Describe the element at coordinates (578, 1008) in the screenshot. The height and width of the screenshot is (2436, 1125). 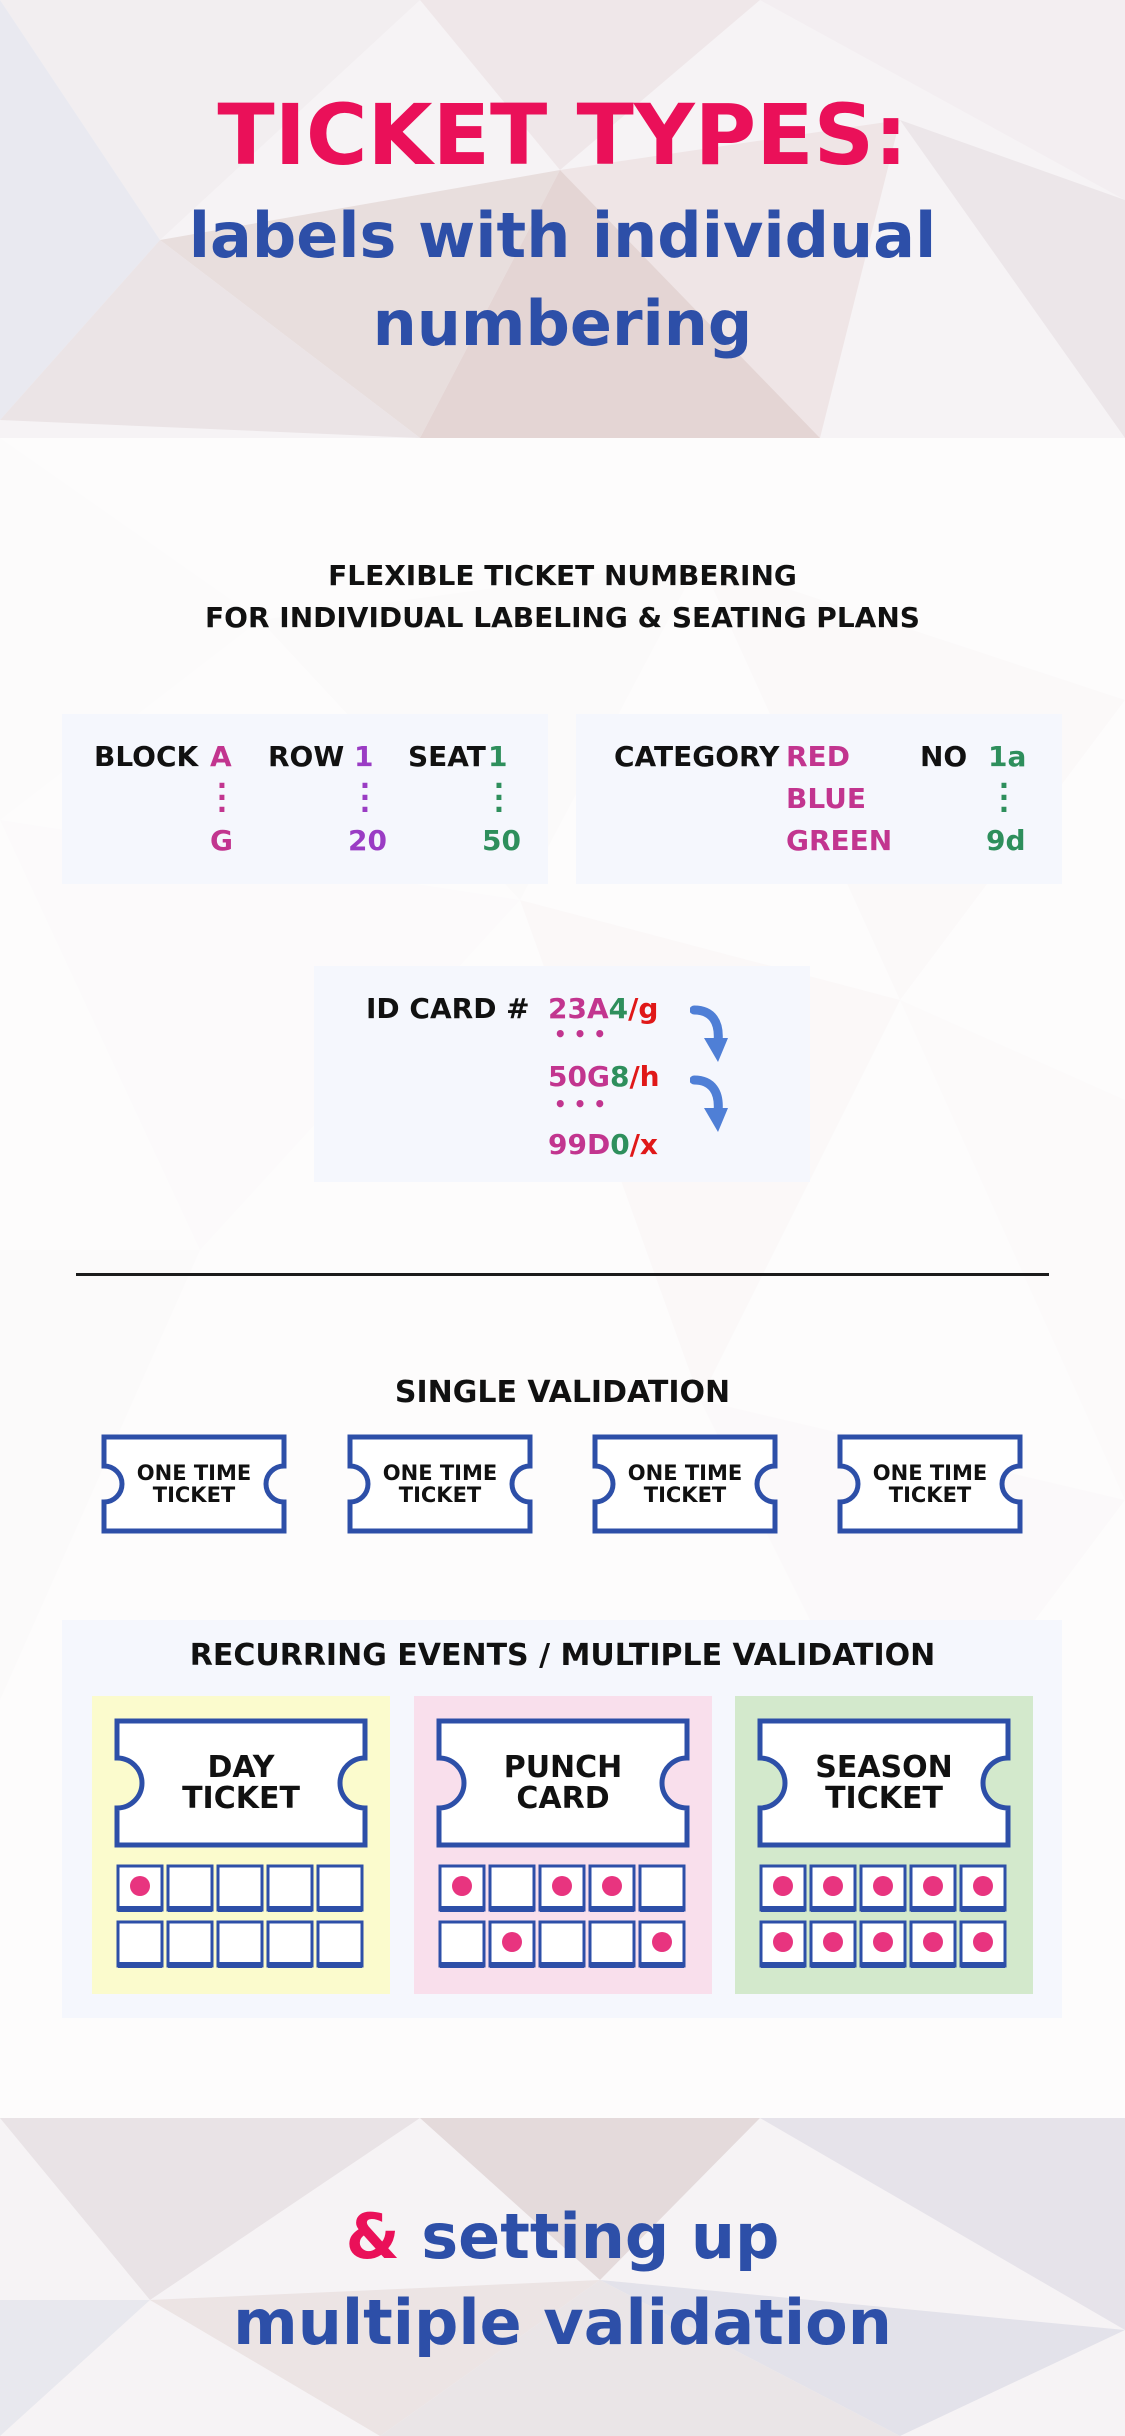
I see `id-code-1-part-a: 23A` at that location.